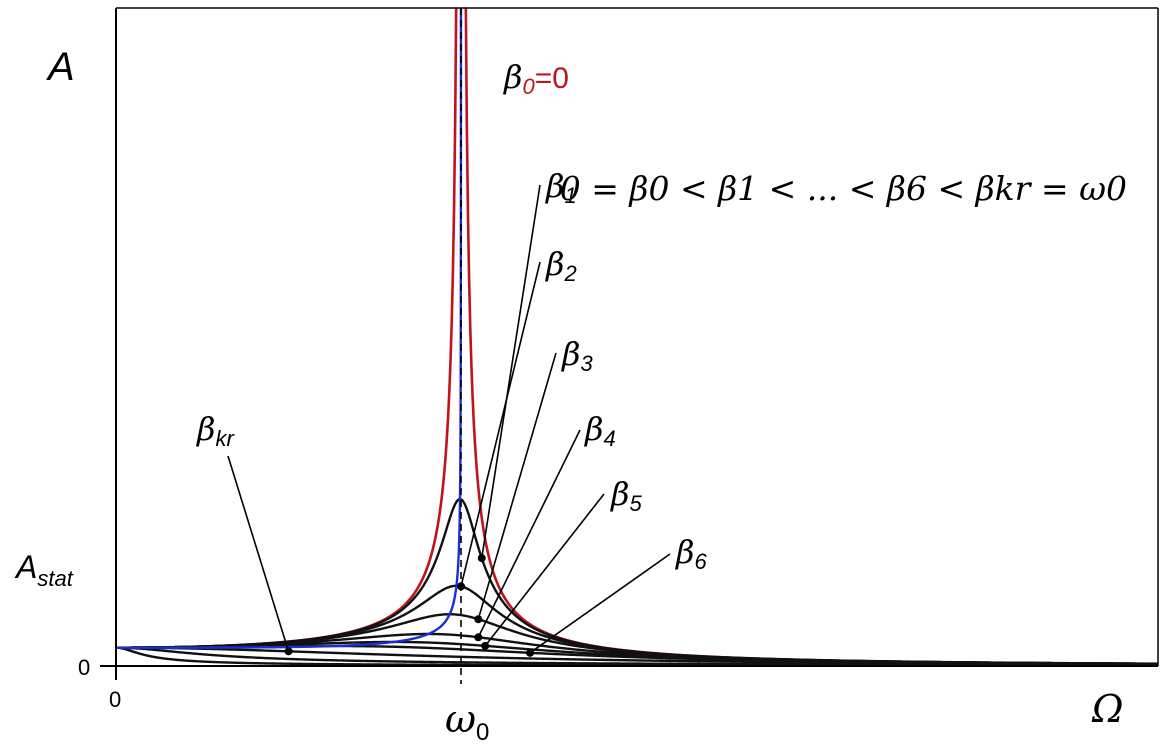 The height and width of the screenshot is (749, 1165). Describe the element at coordinates (460, 719) in the screenshot. I see `omega0-symbol: ω` at that location.